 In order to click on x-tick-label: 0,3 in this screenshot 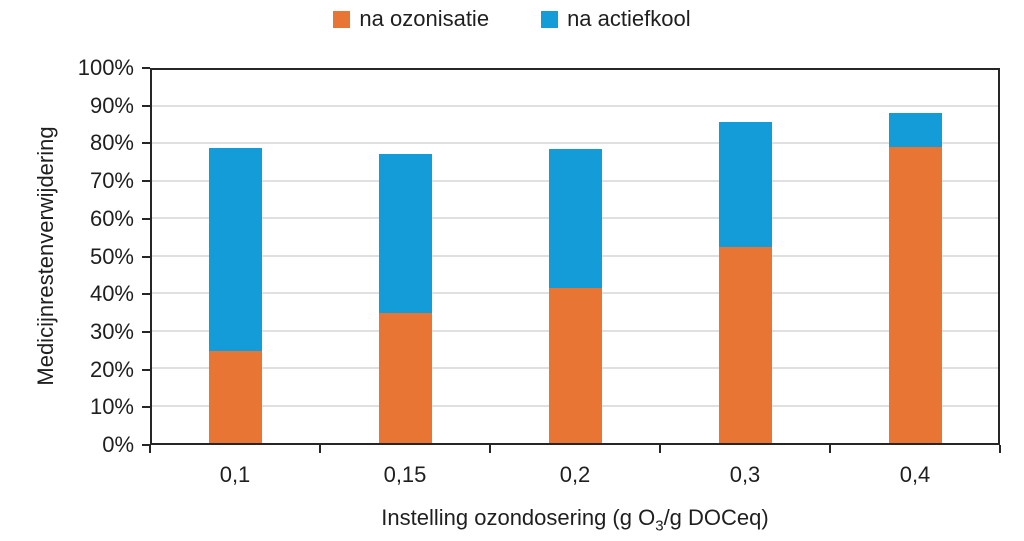, I will do `click(745, 474)`.